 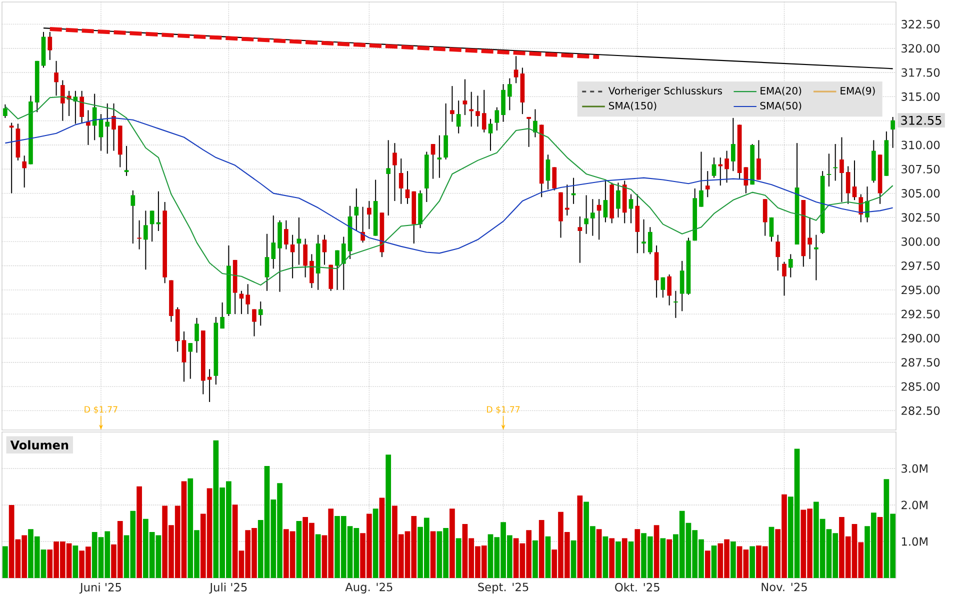 What do you see at coordinates (921, 290) in the screenshot?
I see `y-tick-label: 295.00` at bounding box center [921, 290].